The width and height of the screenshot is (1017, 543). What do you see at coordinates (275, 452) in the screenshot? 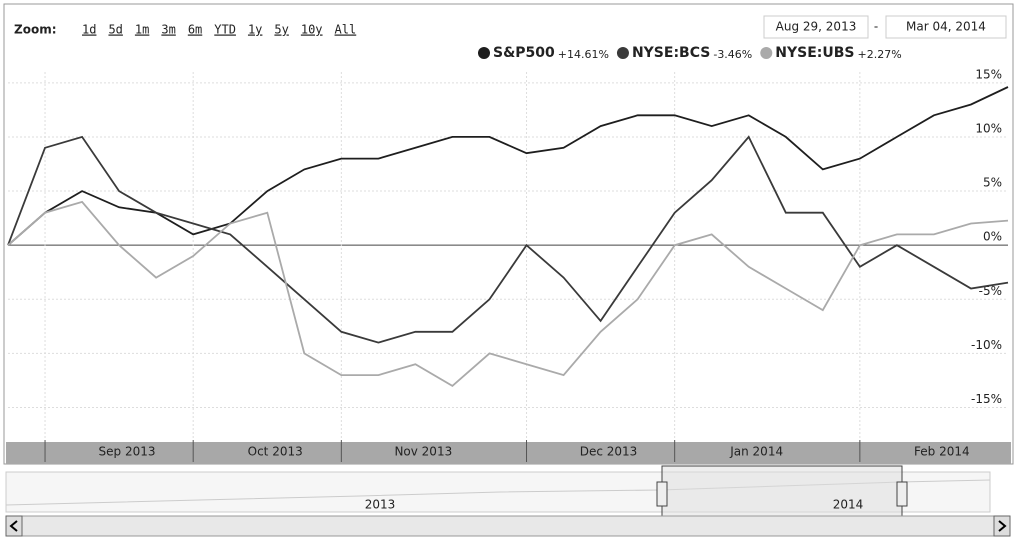
I see `x-tick-label: Oct 2013` at bounding box center [275, 452].